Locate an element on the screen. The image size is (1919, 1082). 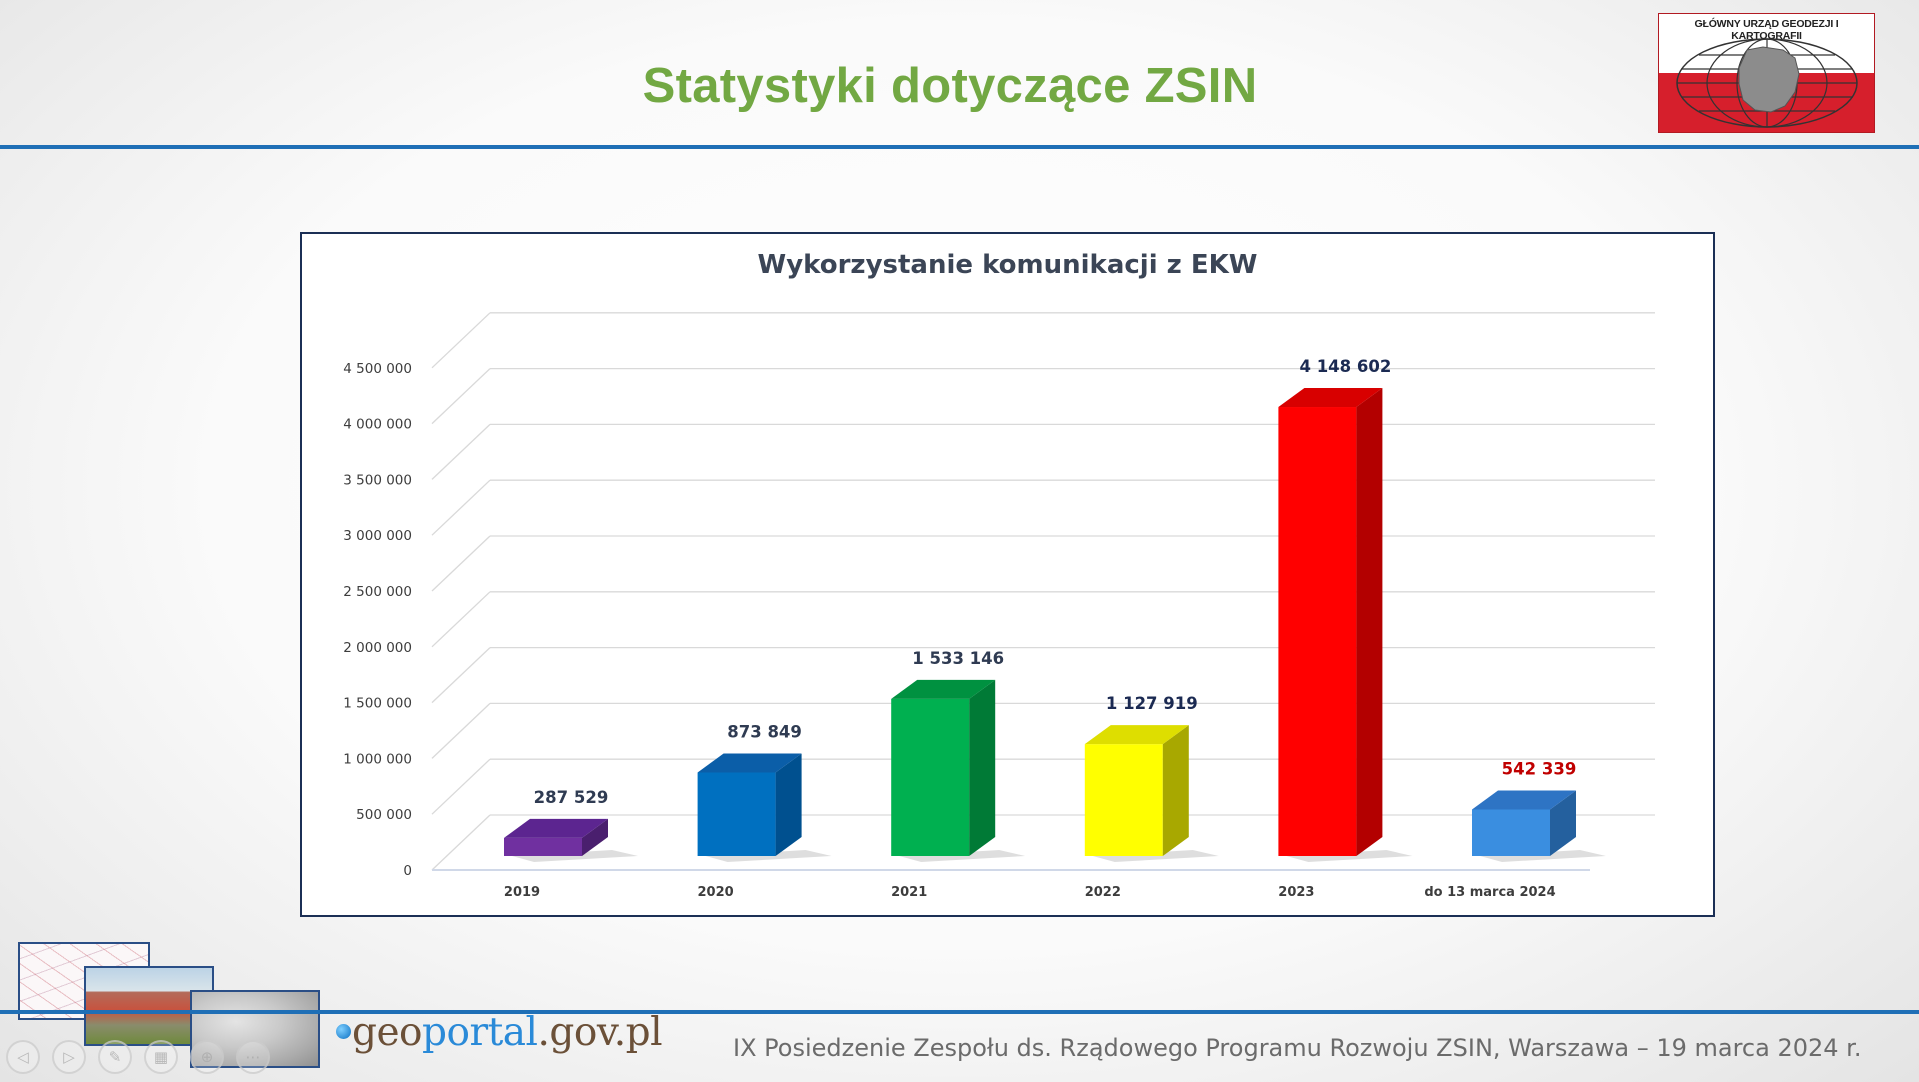
pen-icon: ✎ is located at coordinates (115, 1057).